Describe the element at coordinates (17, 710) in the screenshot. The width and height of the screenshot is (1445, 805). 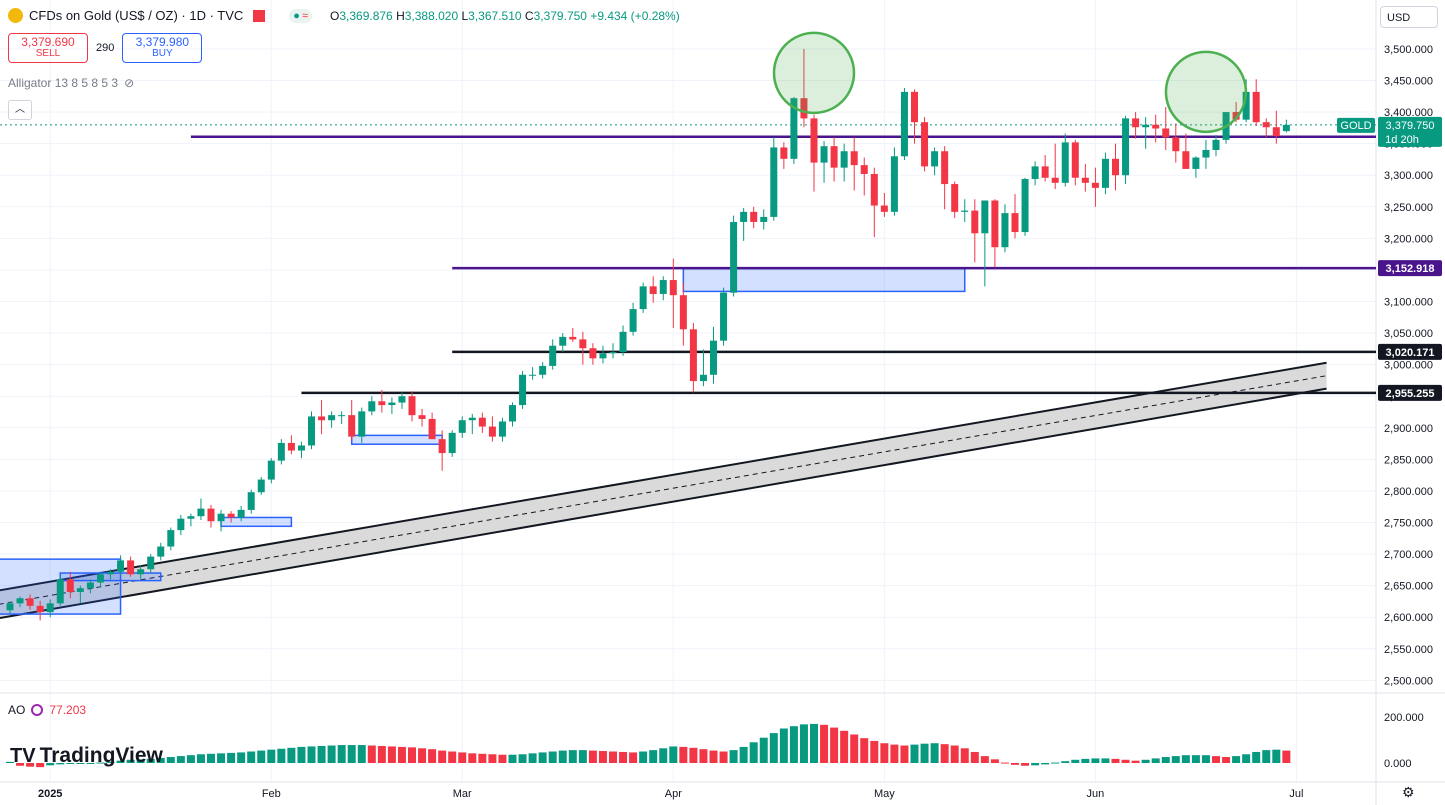
I see `ao-label: AO` at that location.